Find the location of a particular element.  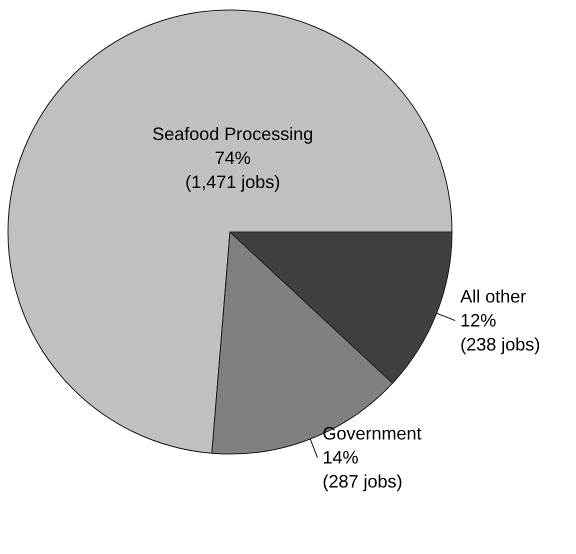

data-label: 74% (1,471 jobs) is located at coordinates (232, 170).